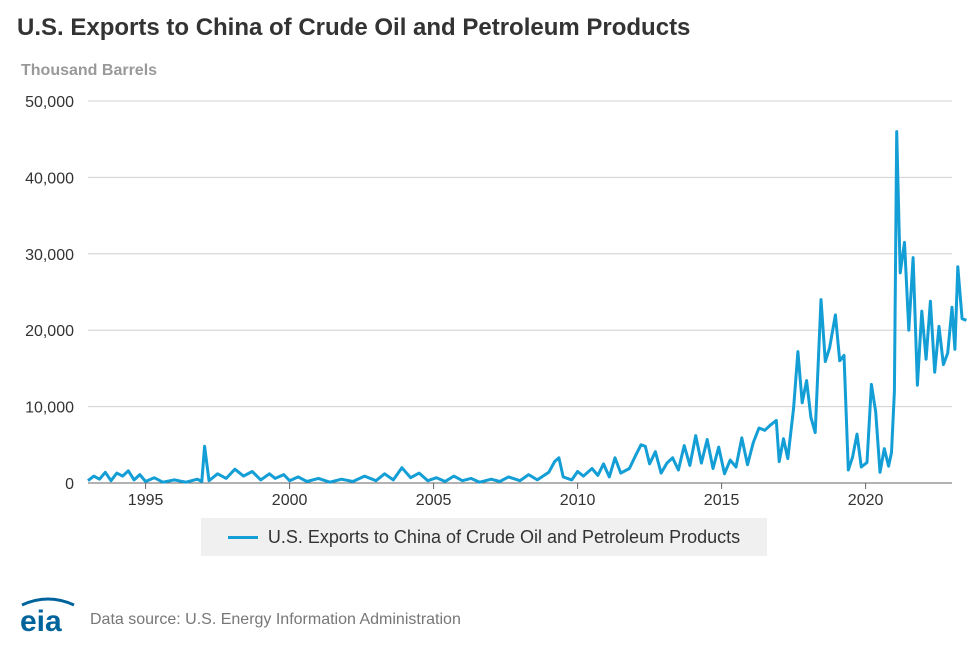 This screenshot has width=970, height=647. I want to click on x-tick-label: 2005, so click(434, 500).